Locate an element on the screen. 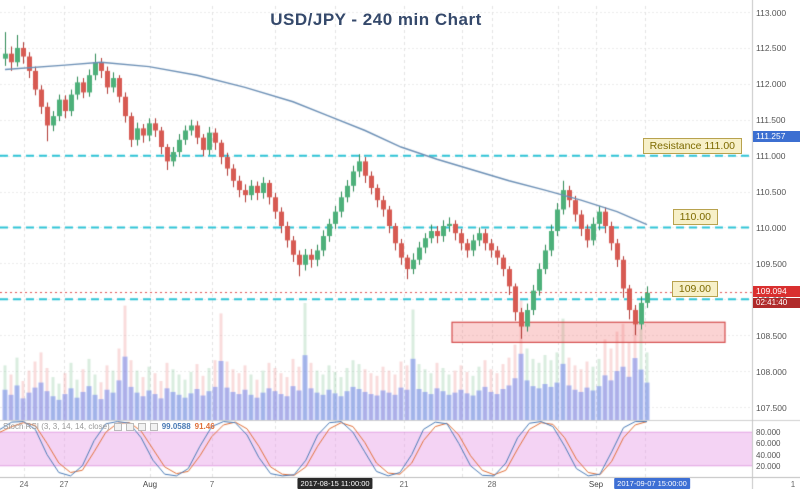  chart-title: USD/JPY - 240 min Chart is located at coordinates (376, 19).